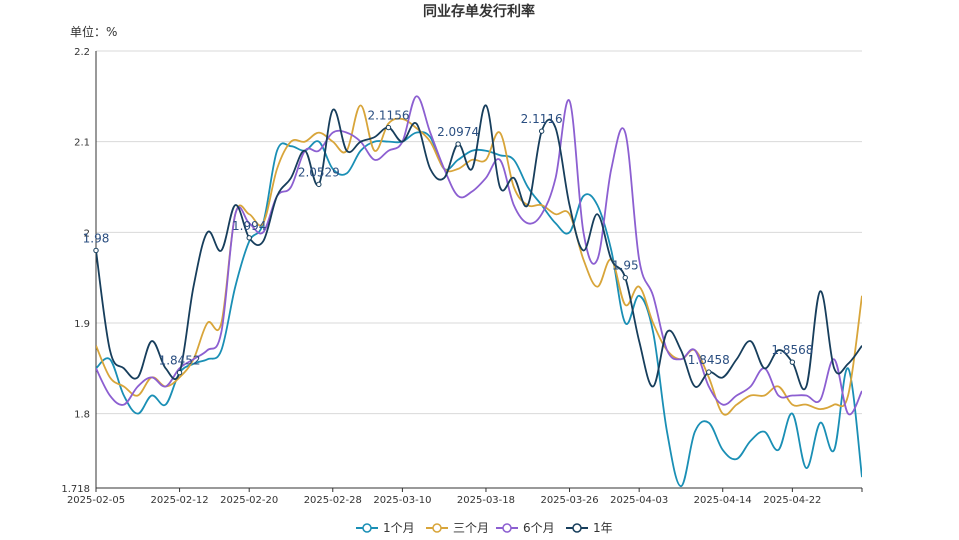  Describe the element at coordinates (402, 500) in the screenshot. I see `x-tick-label: 2025-03-10` at that location.